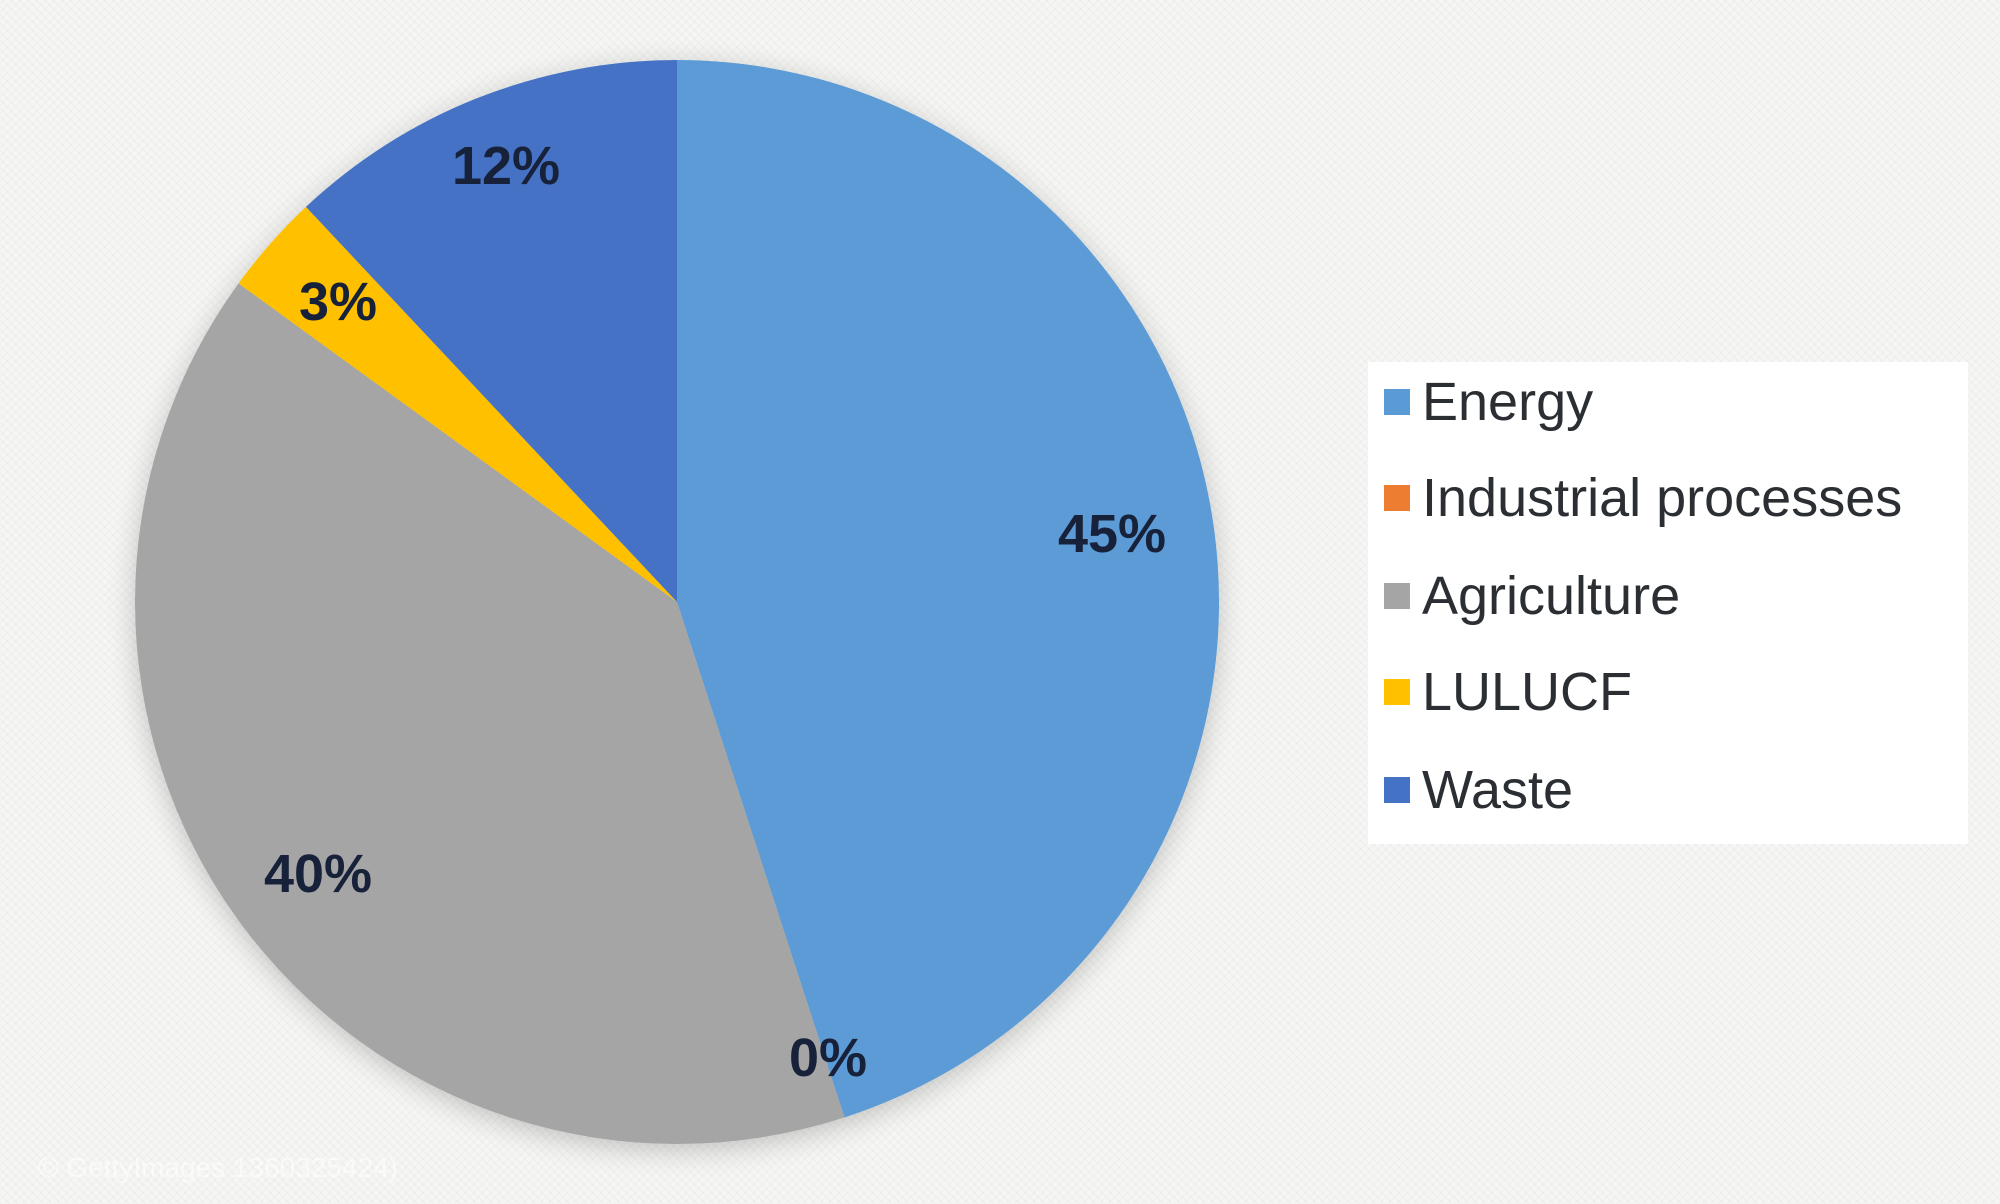  I want to click on legend-entry-energy: Energy, so click(1488, 402).